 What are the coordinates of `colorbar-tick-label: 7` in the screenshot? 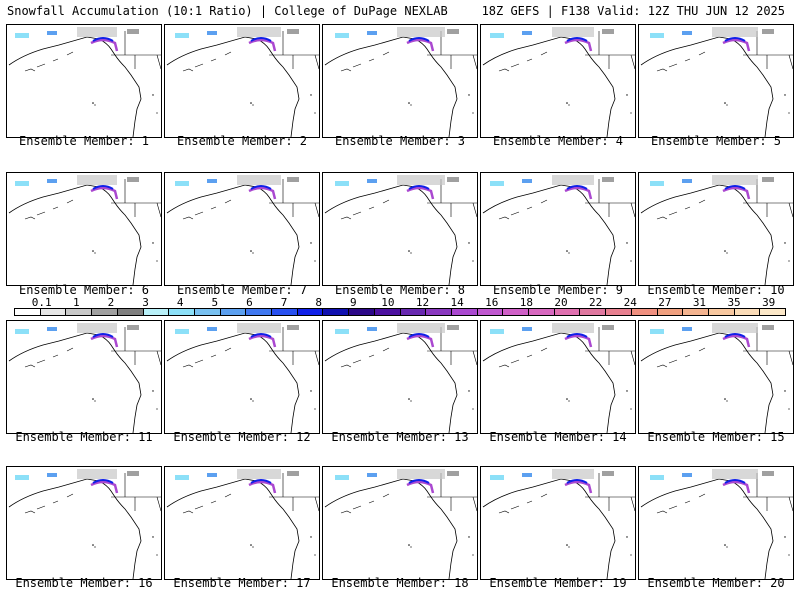 It's located at (284, 302).